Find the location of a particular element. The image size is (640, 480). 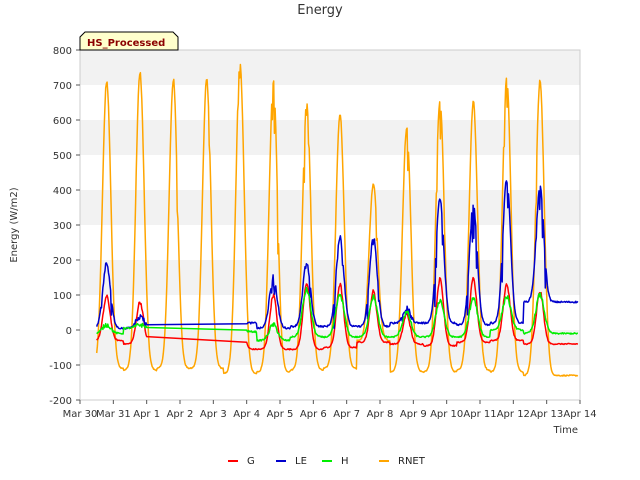

x-tick-label: Apr 3 is located at coordinates (213, 414).